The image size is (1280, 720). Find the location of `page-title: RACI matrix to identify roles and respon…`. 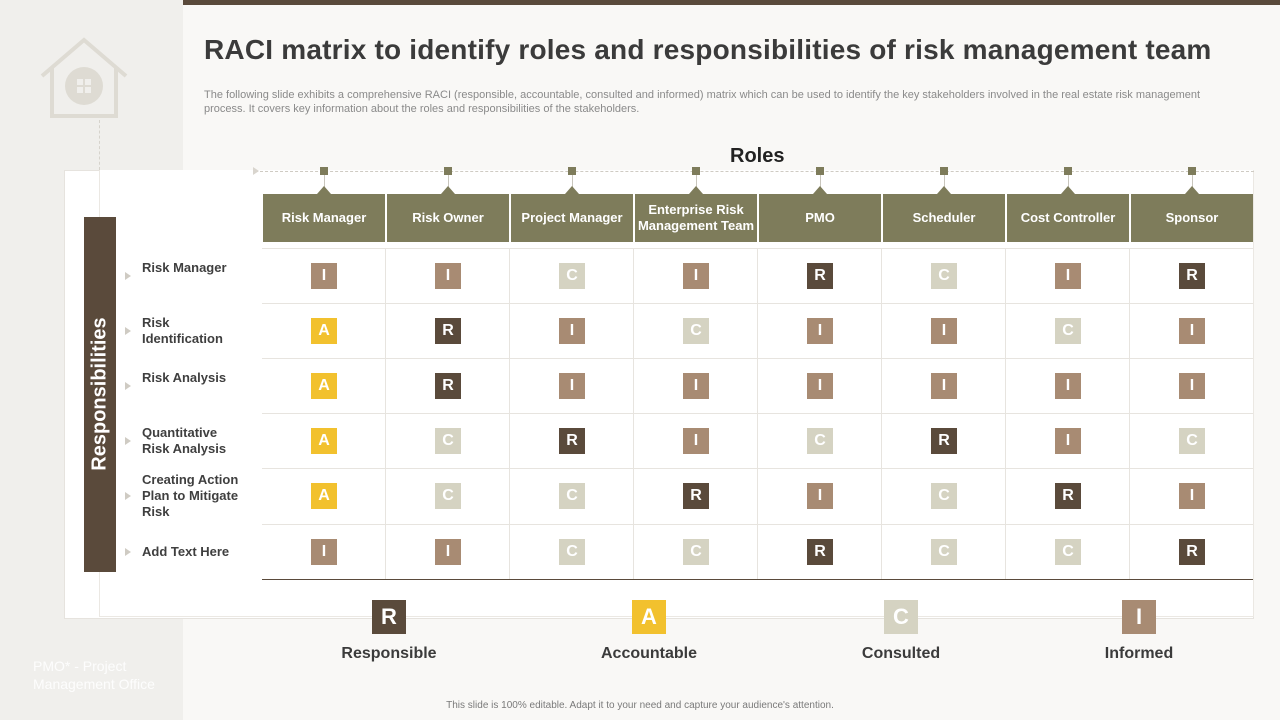

page-title: RACI matrix to identify roles and respon… is located at coordinates (708, 49).